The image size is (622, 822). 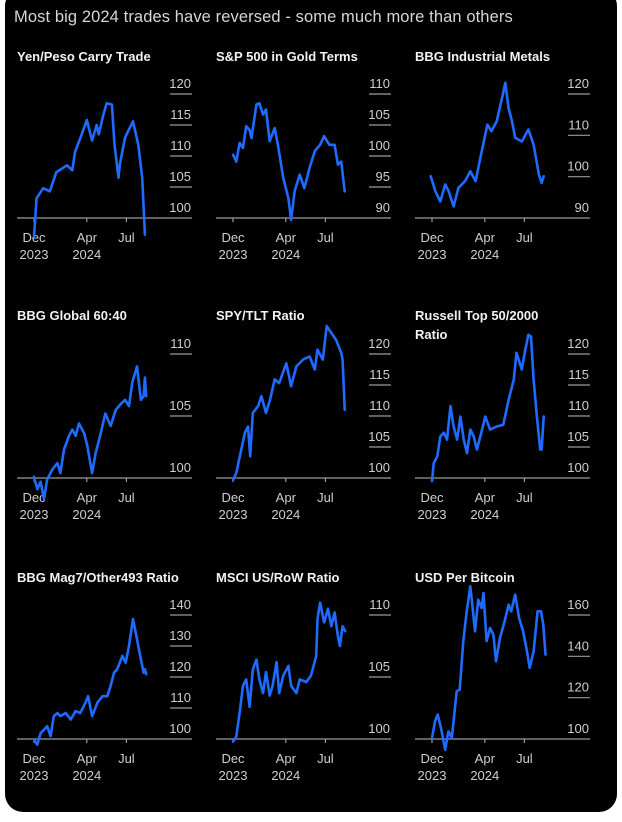 What do you see at coordinates (278, 577) in the screenshot?
I see `chart-title: MSCI US/RoW Ratio` at bounding box center [278, 577].